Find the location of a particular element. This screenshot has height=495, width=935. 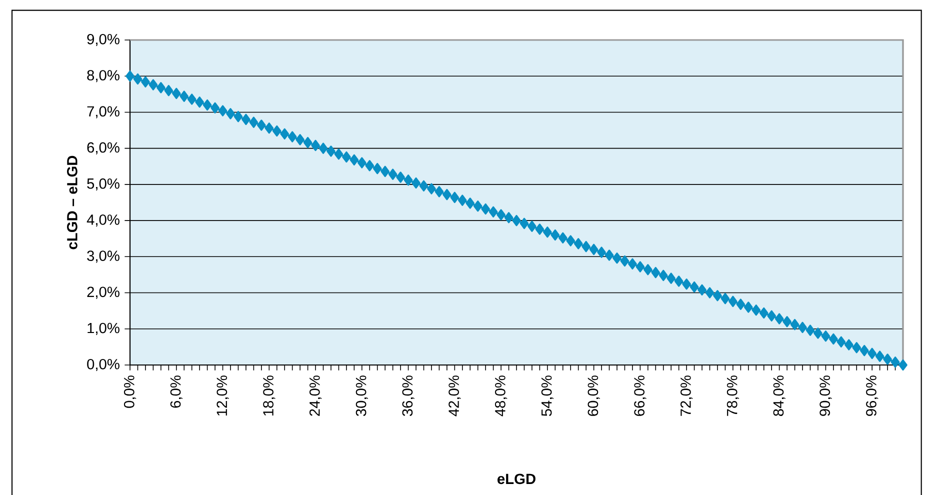

y-tick-label: 4,0% is located at coordinates (103, 220).